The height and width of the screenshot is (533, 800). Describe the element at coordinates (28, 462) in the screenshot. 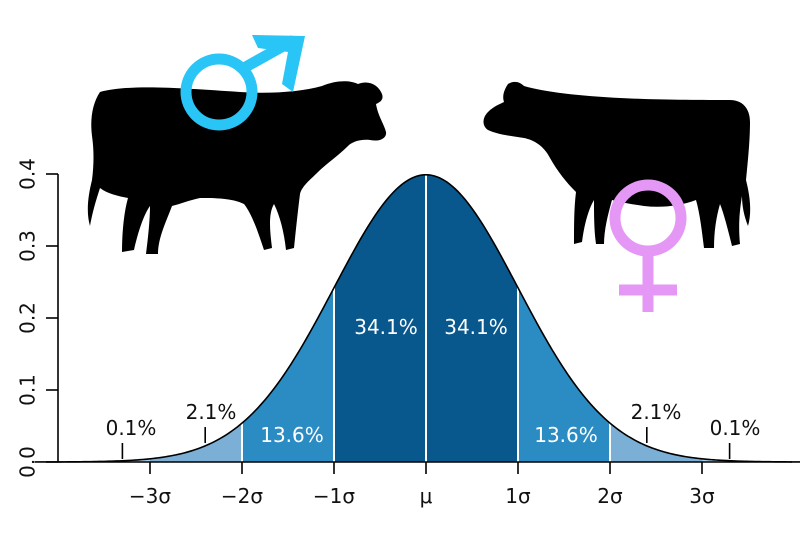

I see `y-tick-label: 0.0` at that location.